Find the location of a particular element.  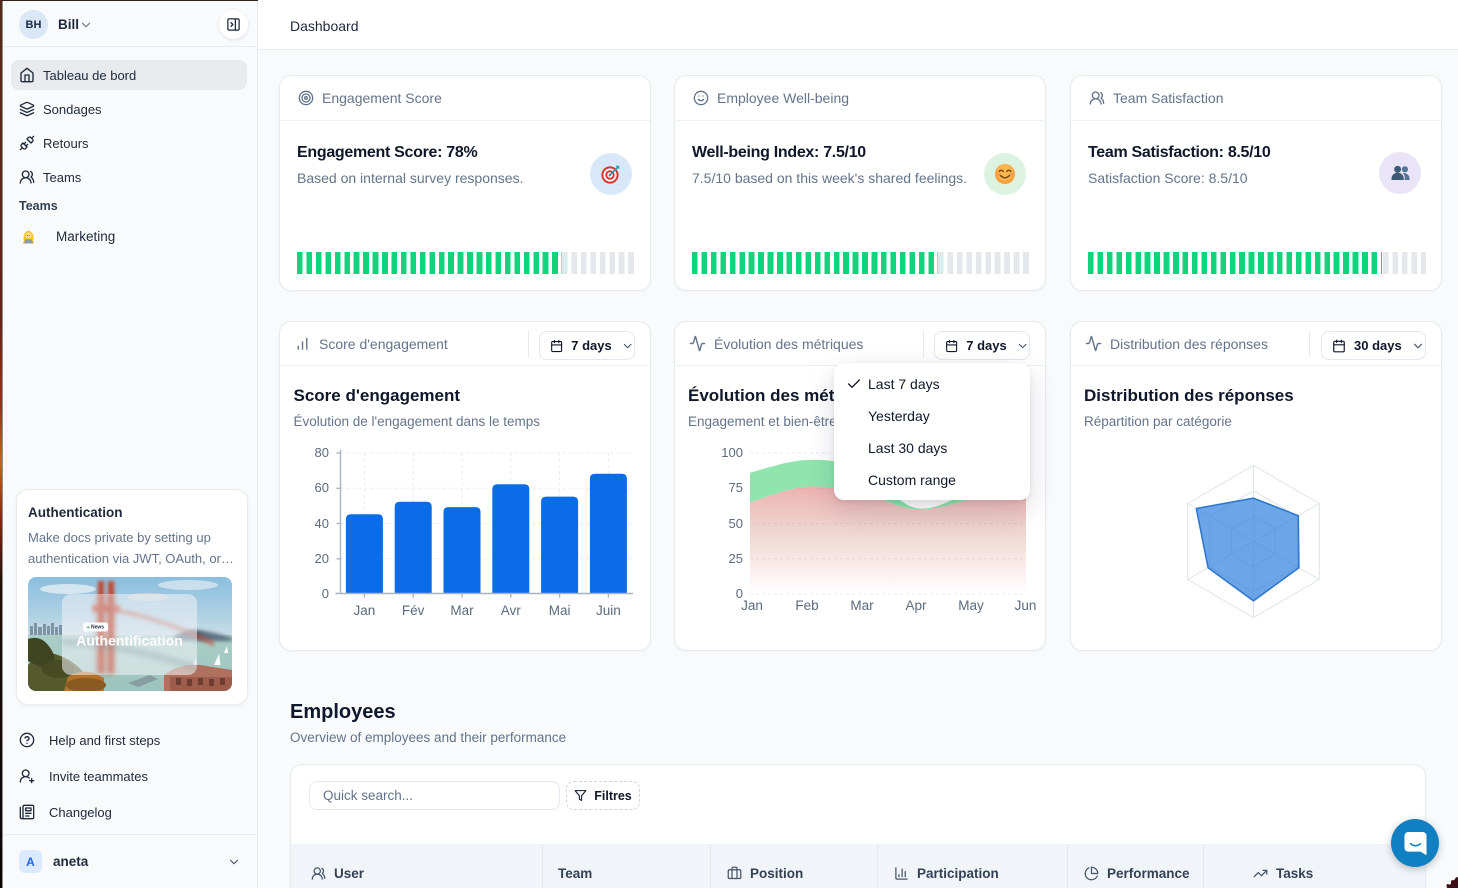

svg-text: News is located at coordinates (97, 628).